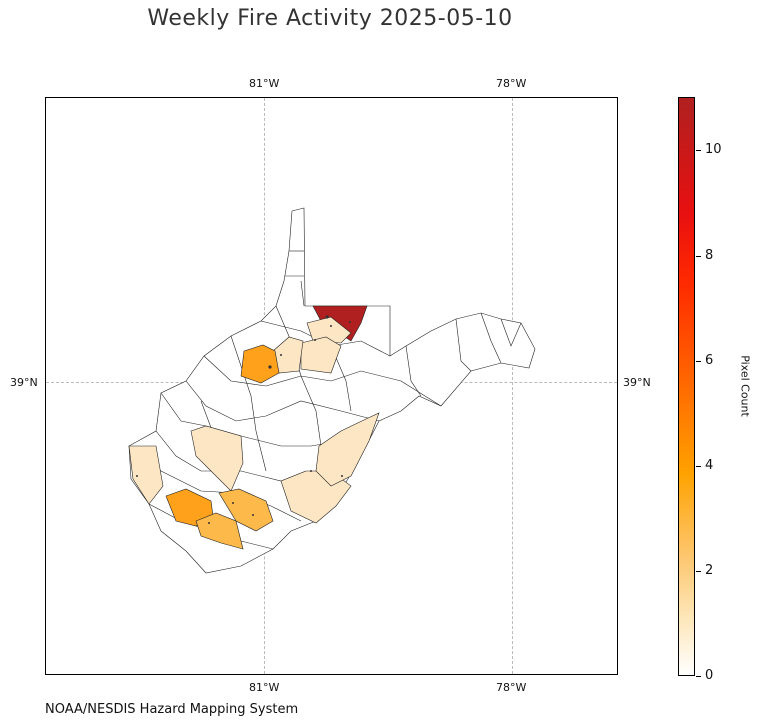 The width and height of the screenshot is (760, 727). I want to click on colorbar-tick-label-0: 0, so click(709, 675).